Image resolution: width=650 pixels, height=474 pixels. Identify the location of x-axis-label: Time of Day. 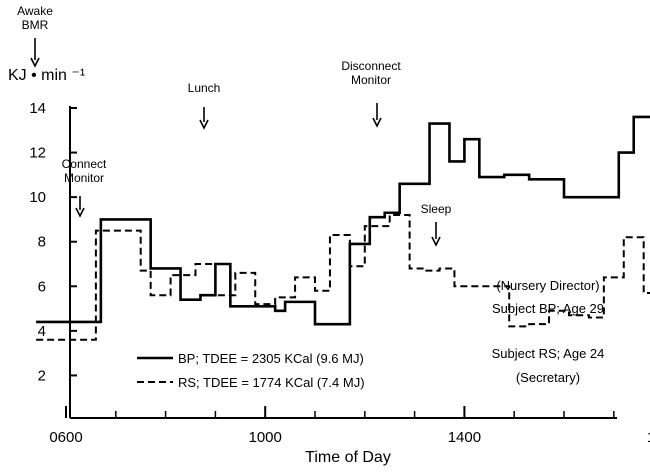
(348, 457).